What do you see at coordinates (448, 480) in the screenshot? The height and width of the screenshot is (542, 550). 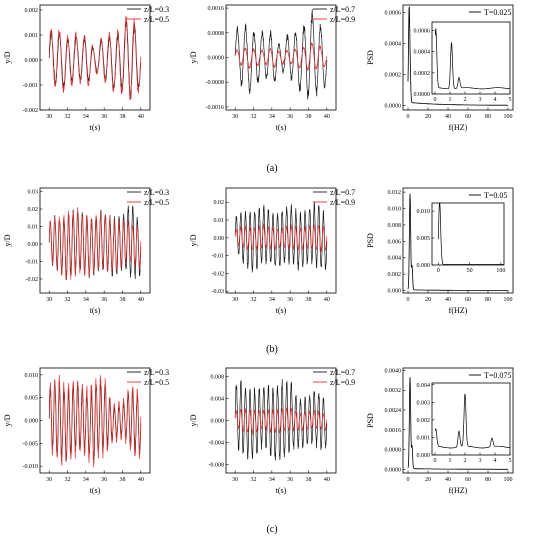 I see `x-tick-label: 40` at bounding box center [448, 480].